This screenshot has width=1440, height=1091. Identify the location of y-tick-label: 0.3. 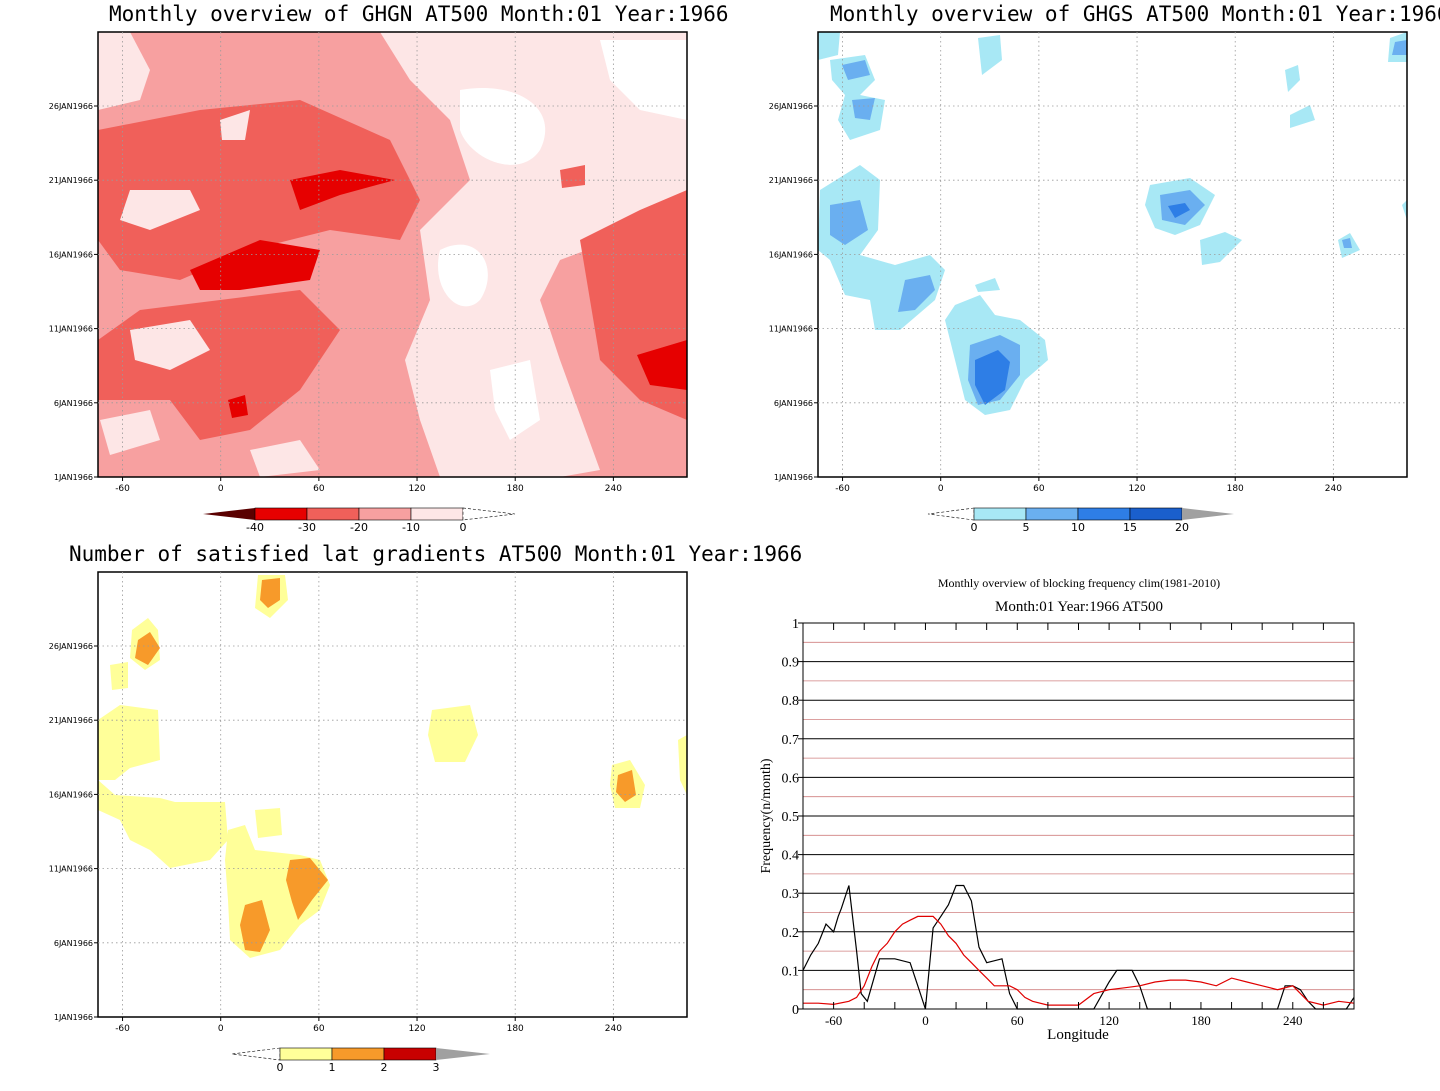
(791, 894).